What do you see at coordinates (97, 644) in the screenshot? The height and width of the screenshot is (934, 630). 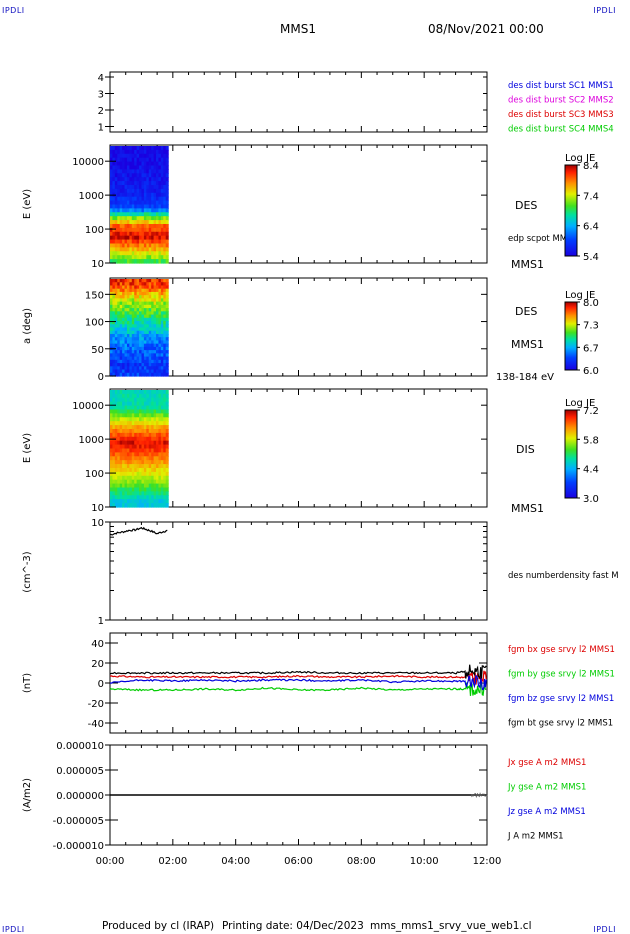 I see `bfield-ytick-label: 40` at bounding box center [97, 644].